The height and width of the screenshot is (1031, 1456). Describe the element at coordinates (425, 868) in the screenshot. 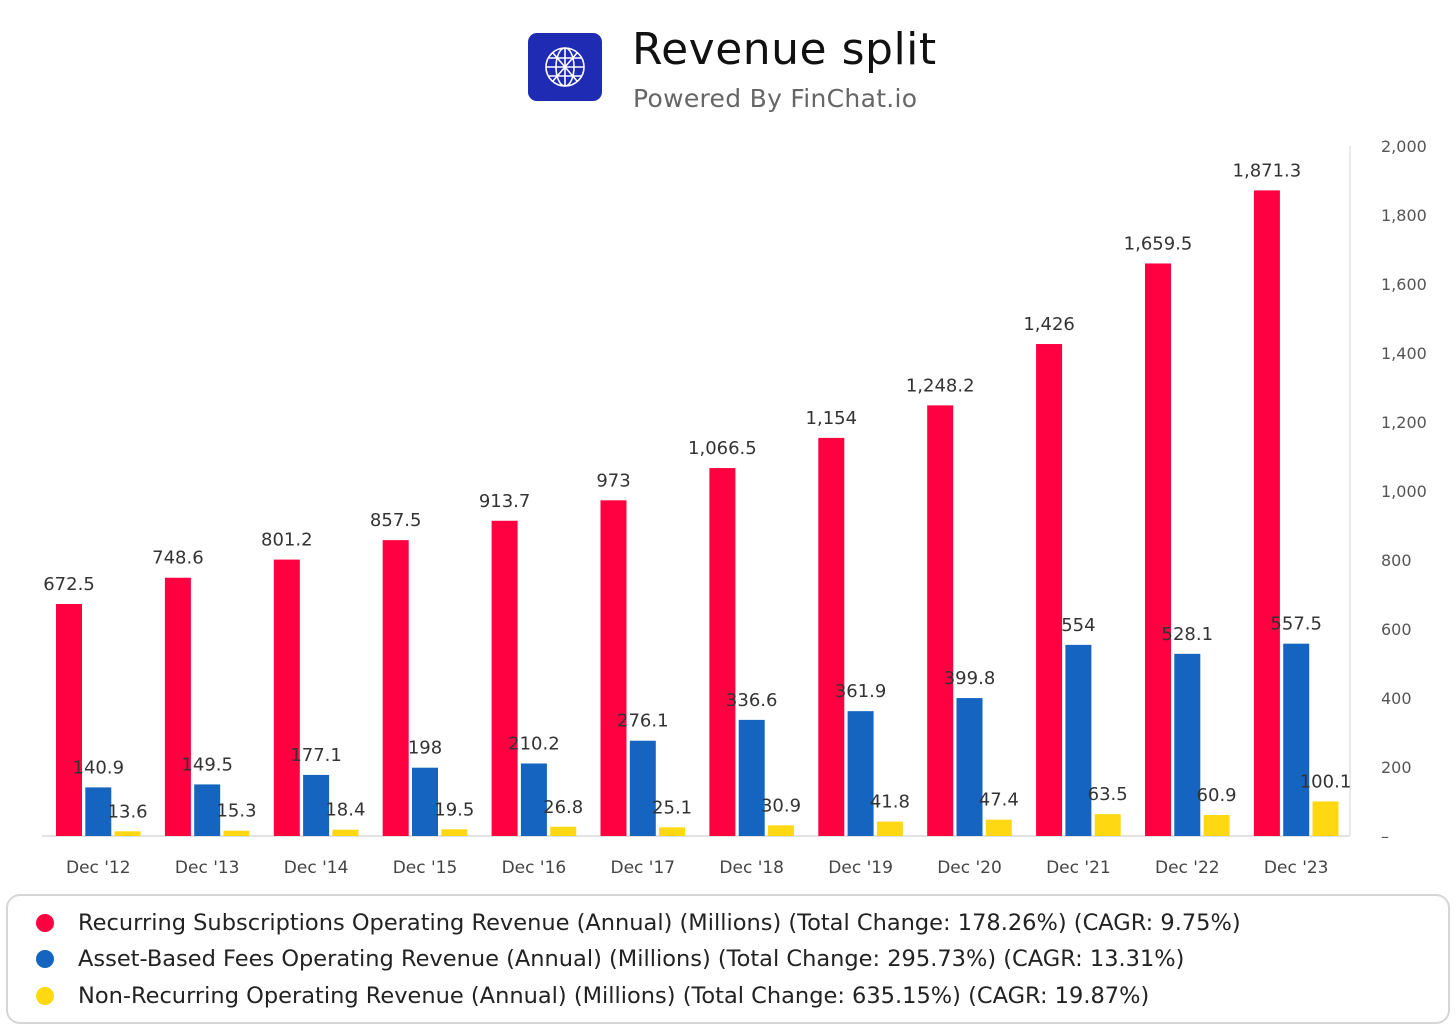

I see `x-tick-label: Dec '15` at that location.